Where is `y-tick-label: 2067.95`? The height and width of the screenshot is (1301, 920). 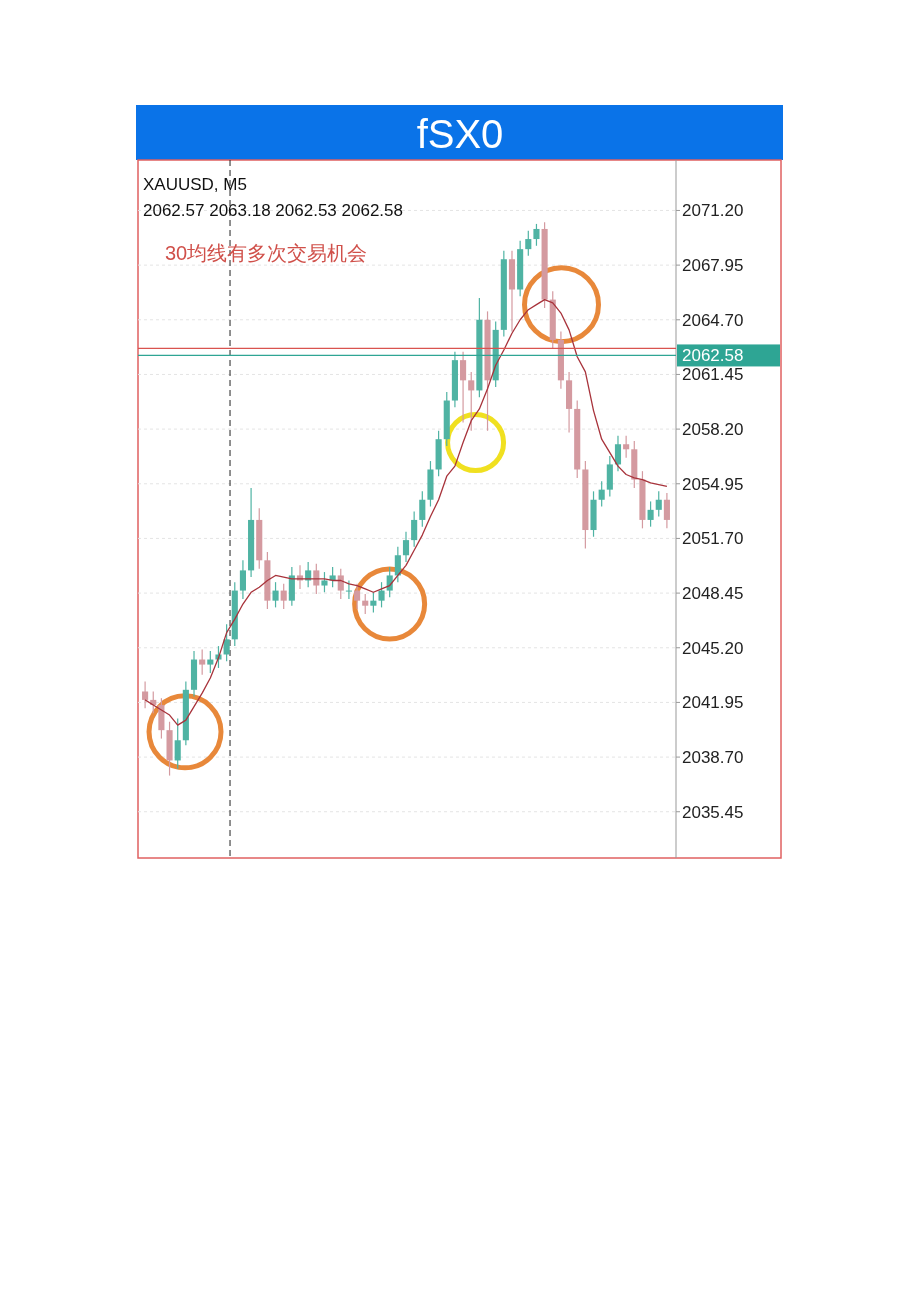
y-tick-label: 2067.95 is located at coordinates (713, 266).